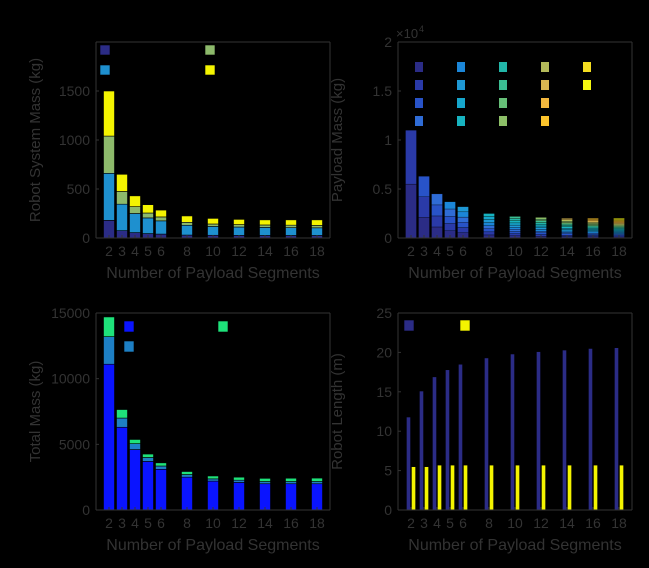 The width and height of the screenshot is (649, 568). Describe the element at coordinates (472, 105) in the screenshot. I see `legend-label-segment-7: 7` at that location.